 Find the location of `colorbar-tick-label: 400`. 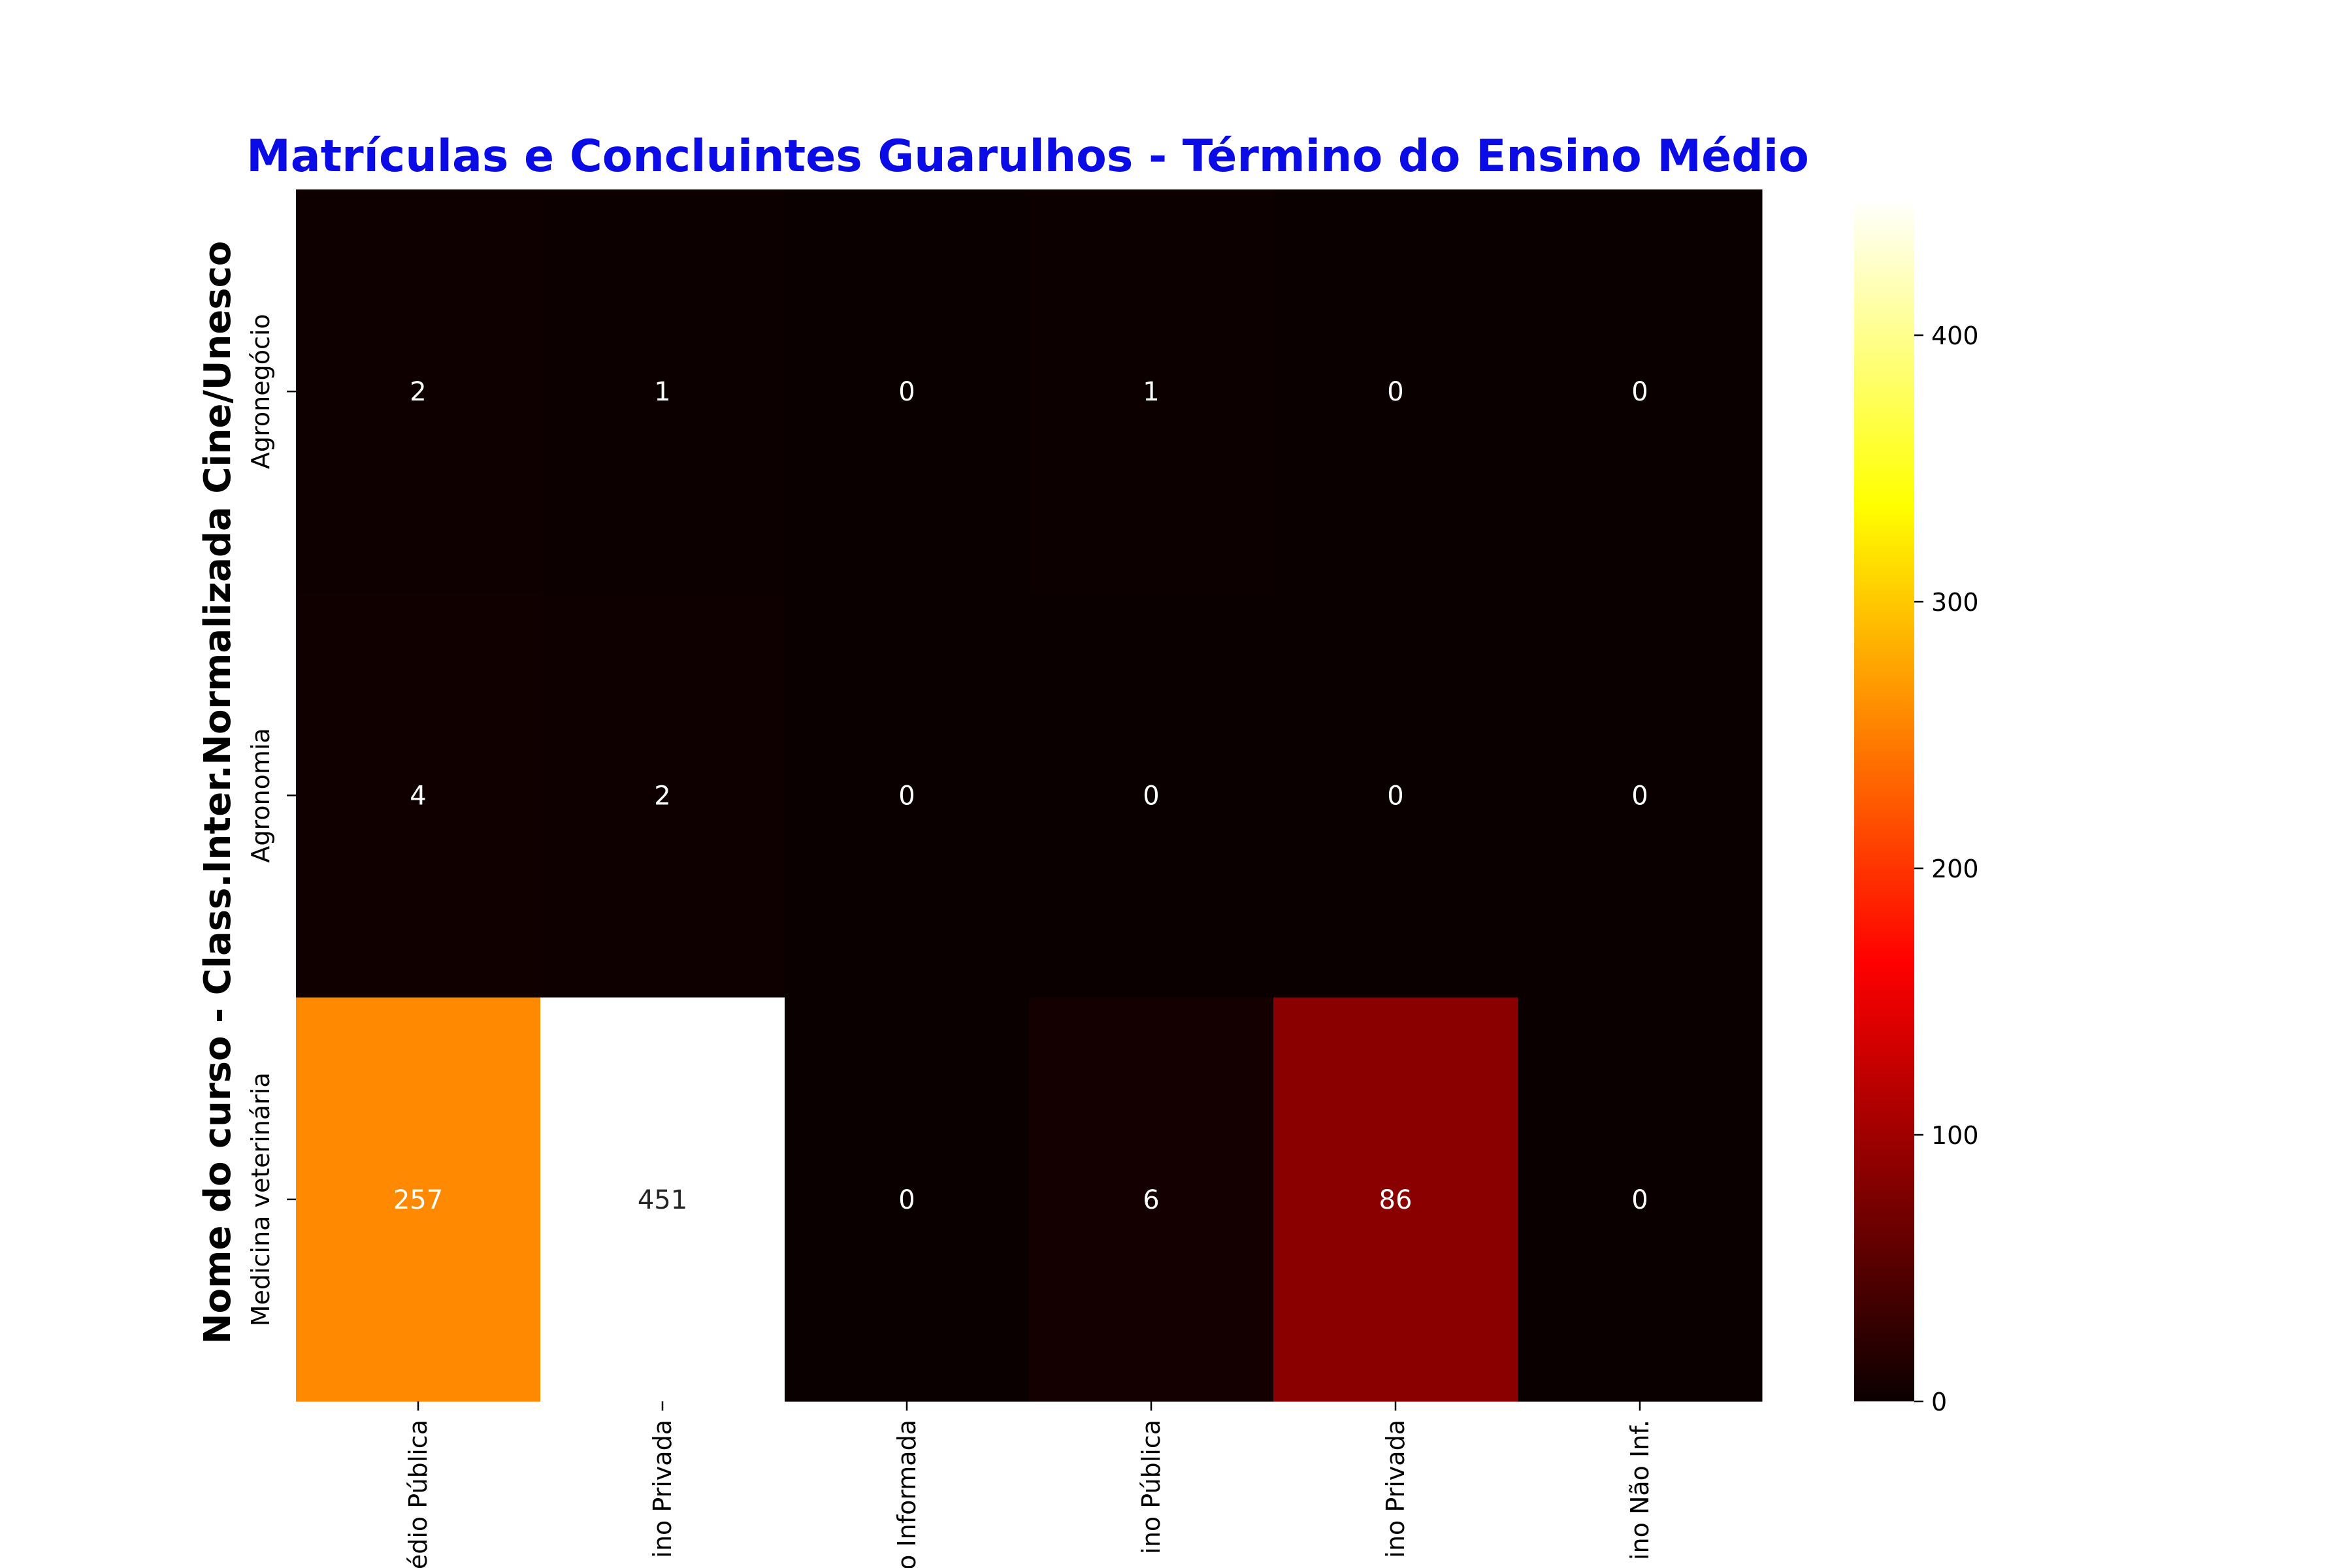

colorbar-tick-label: 400 is located at coordinates (1955, 335).